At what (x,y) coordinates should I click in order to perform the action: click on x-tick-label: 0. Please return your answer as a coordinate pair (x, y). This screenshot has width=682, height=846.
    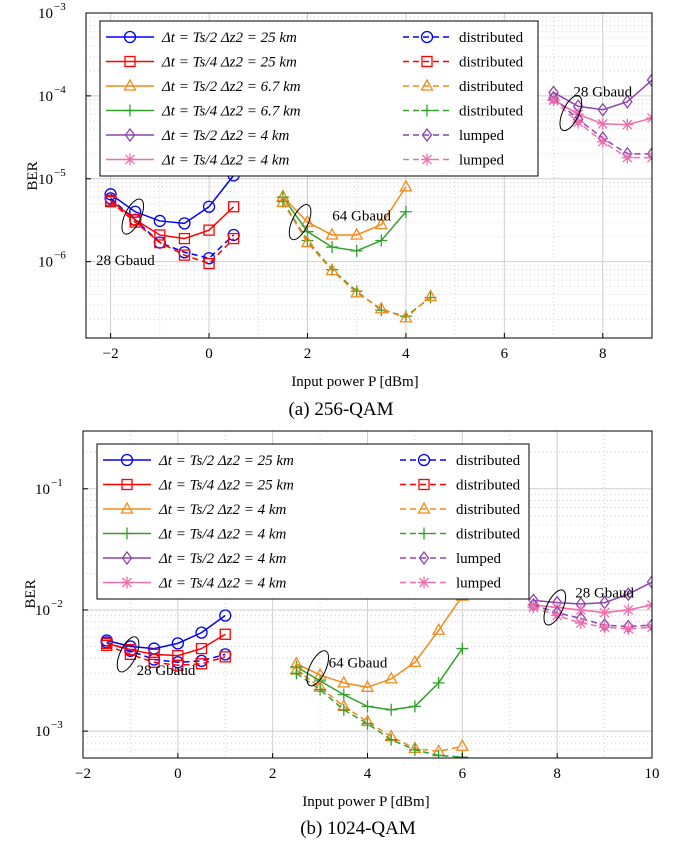
    Looking at the image, I should click on (209, 354).